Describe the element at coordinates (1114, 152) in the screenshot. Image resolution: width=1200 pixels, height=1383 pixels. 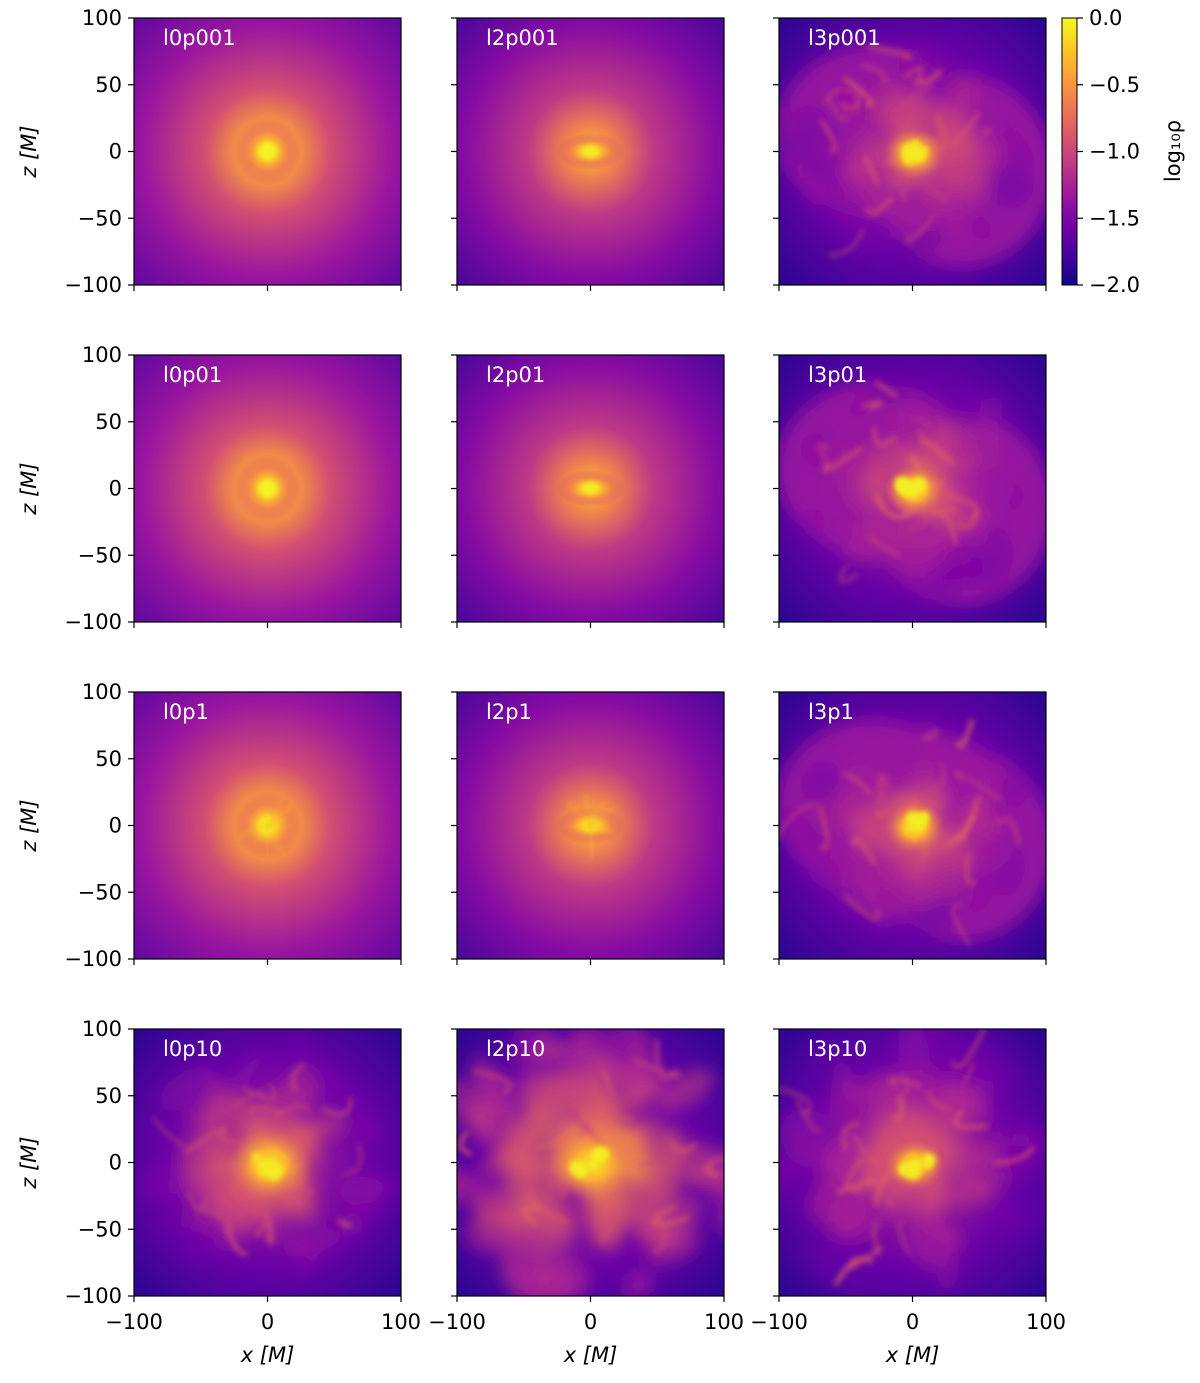
I see `colorbar-tick-label: −1.0` at that location.